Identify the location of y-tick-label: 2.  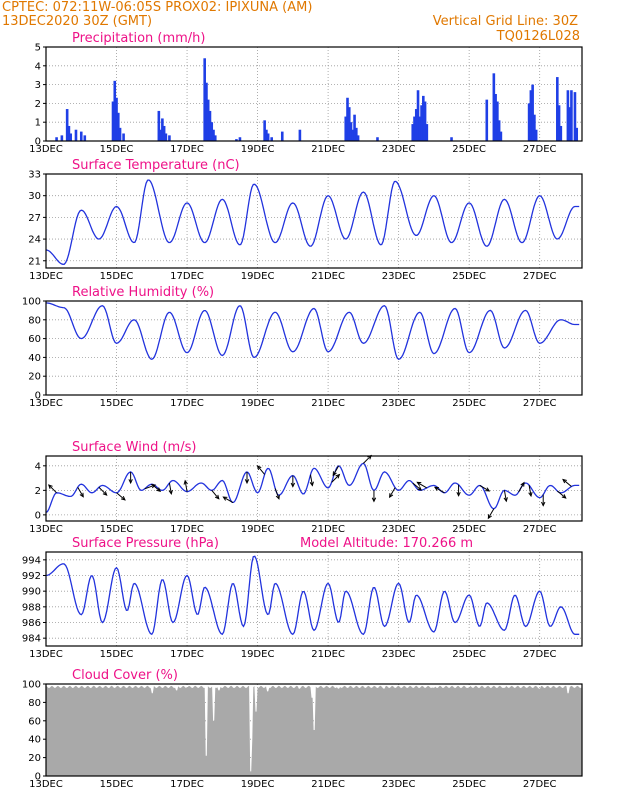
(38, 491).